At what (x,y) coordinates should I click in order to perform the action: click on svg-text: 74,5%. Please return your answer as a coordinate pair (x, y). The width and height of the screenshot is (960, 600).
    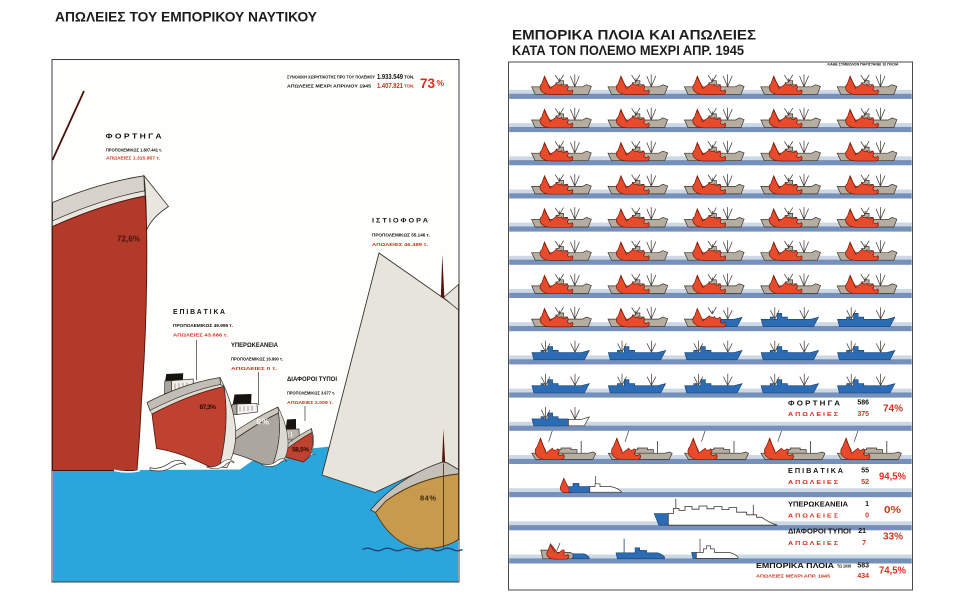
    Looking at the image, I should click on (893, 571).